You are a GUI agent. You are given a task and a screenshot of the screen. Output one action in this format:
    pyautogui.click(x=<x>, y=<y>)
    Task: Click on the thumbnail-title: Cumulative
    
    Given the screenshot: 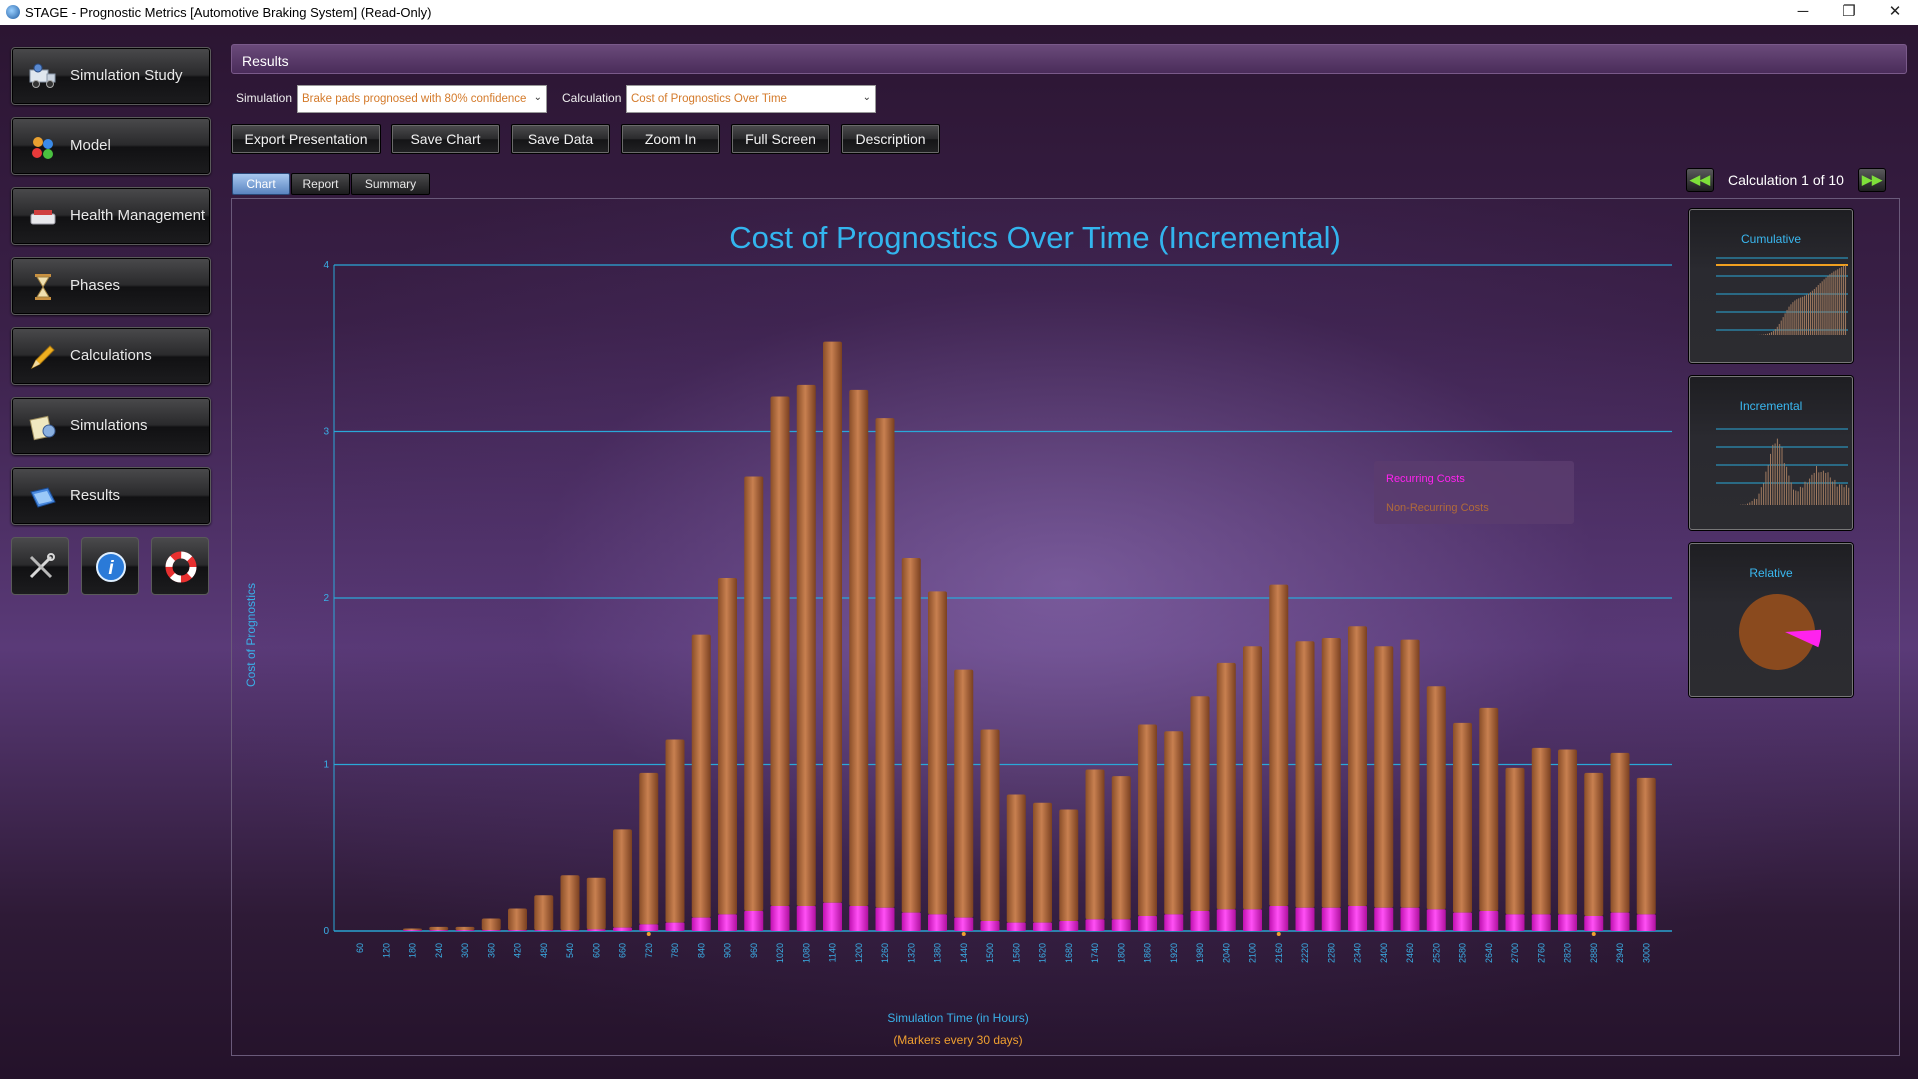 What is the action you would take?
    pyautogui.click(x=1771, y=239)
    